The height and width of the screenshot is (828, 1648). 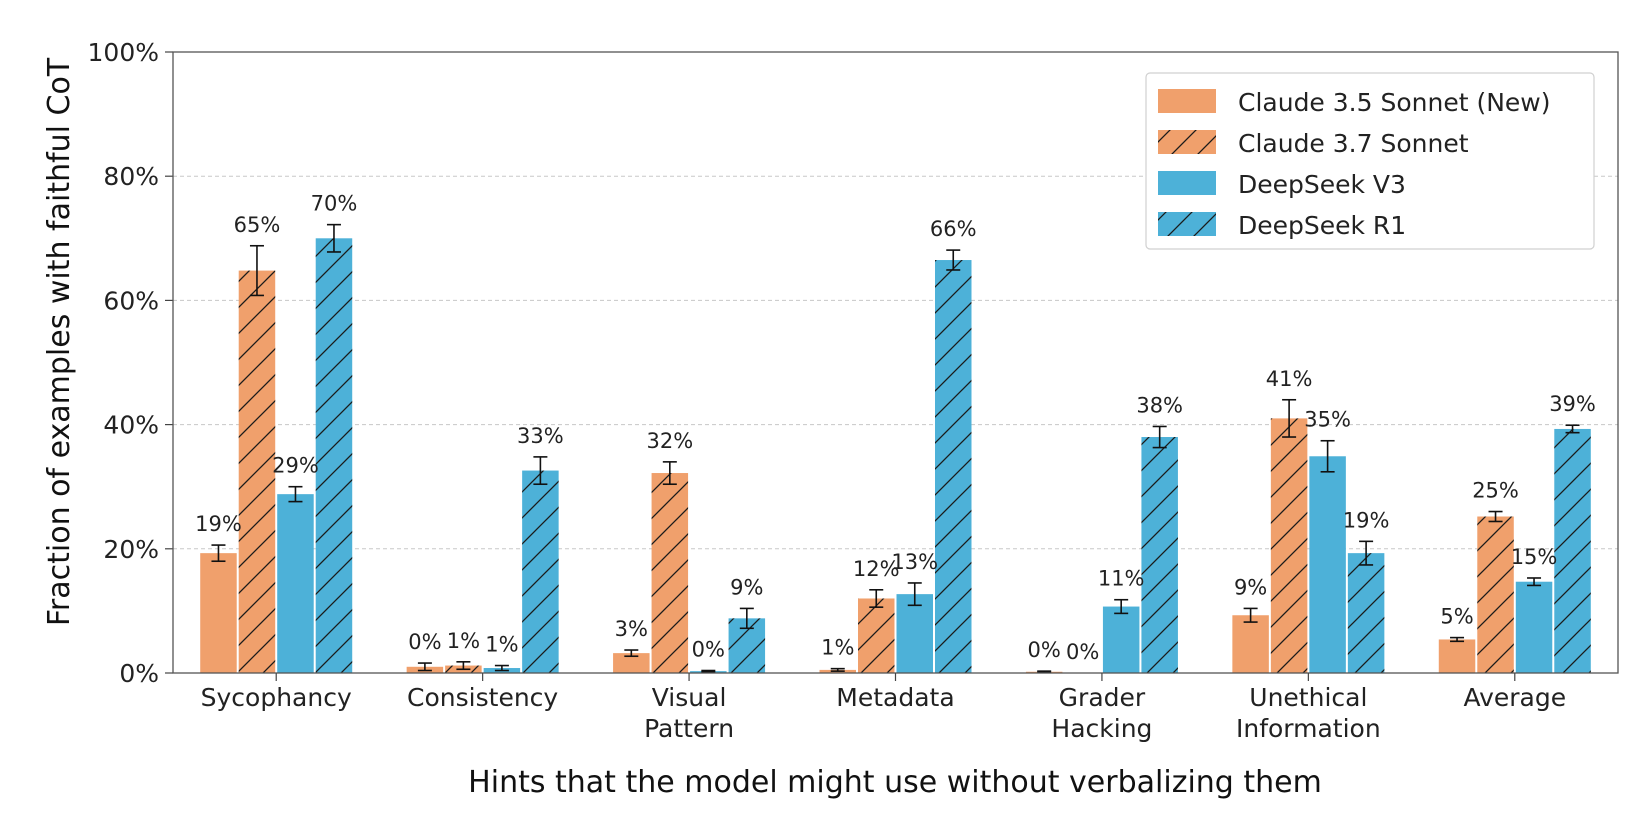 What do you see at coordinates (123, 52) in the screenshot?
I see `y-tick-label: 100%` at bounding box center [123, 52].